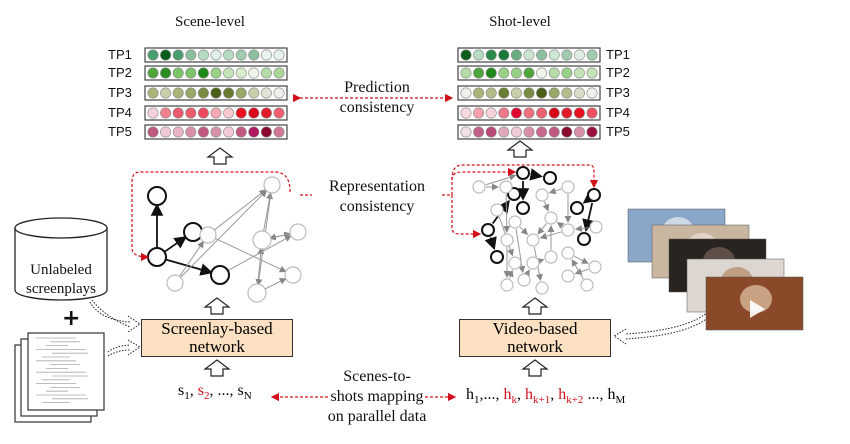 This screenshot has height=444, width=850. Describe the element at coordinates (535, 338) in the screenshot. I see `video-based-network-box: Video-based network` at that location.